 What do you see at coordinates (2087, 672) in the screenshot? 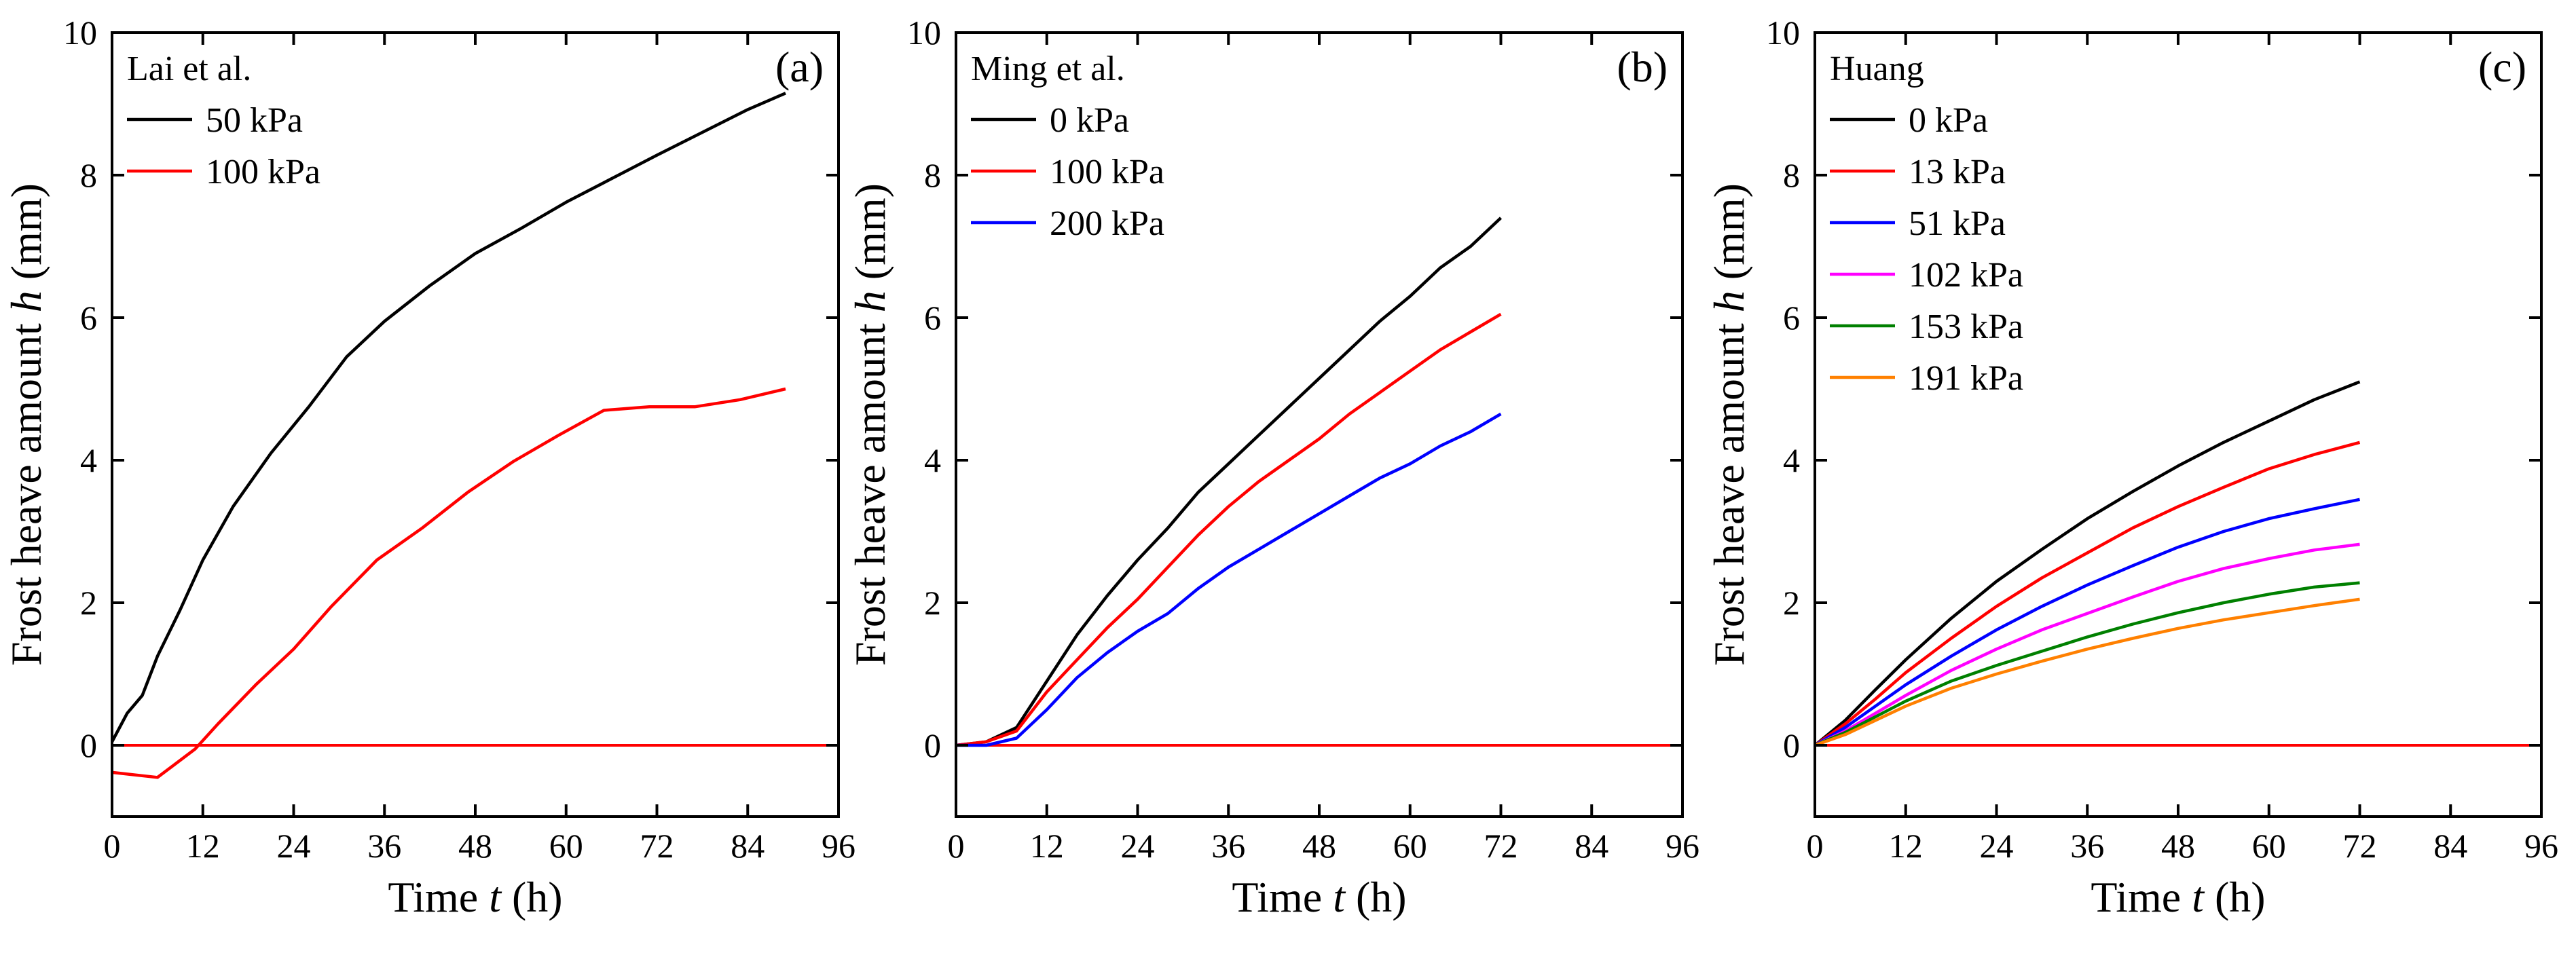
I see `series-line-191-kpa` at bounding box center [2087, 672].